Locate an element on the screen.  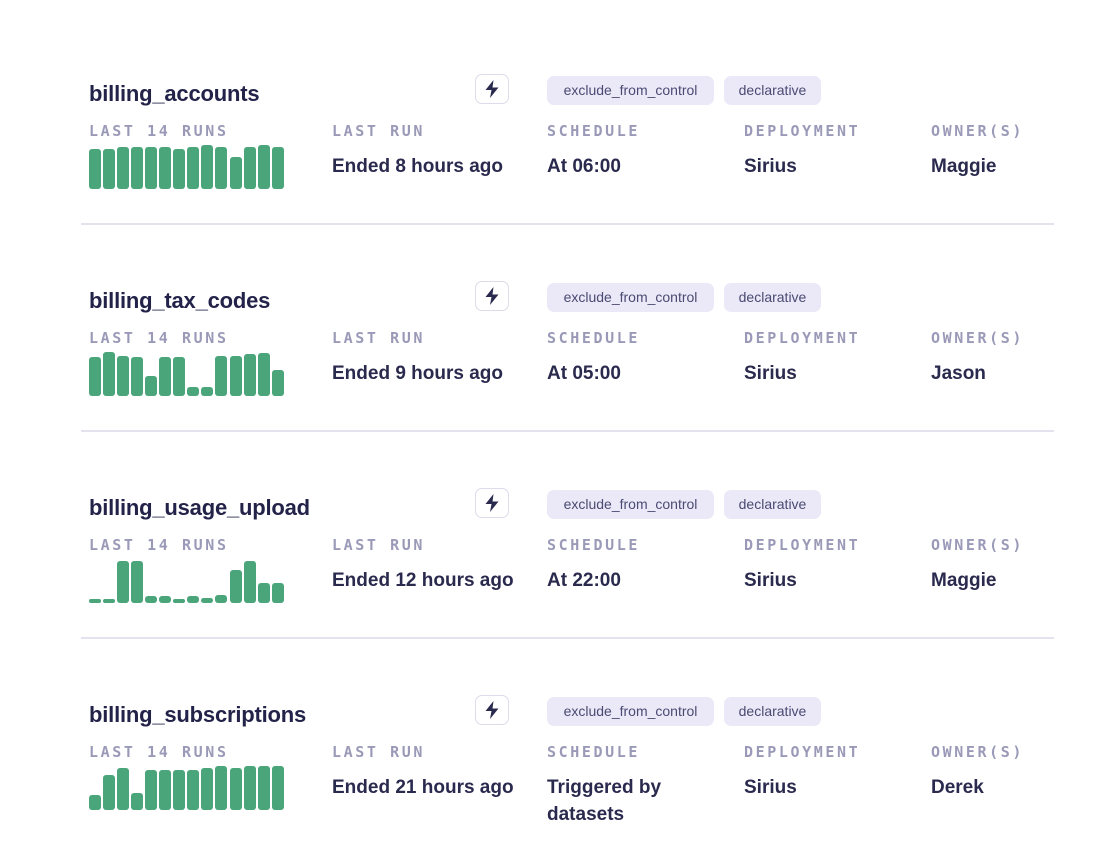
last-run-value: Ended 21 hours ago is located at coordinates (423, 787).